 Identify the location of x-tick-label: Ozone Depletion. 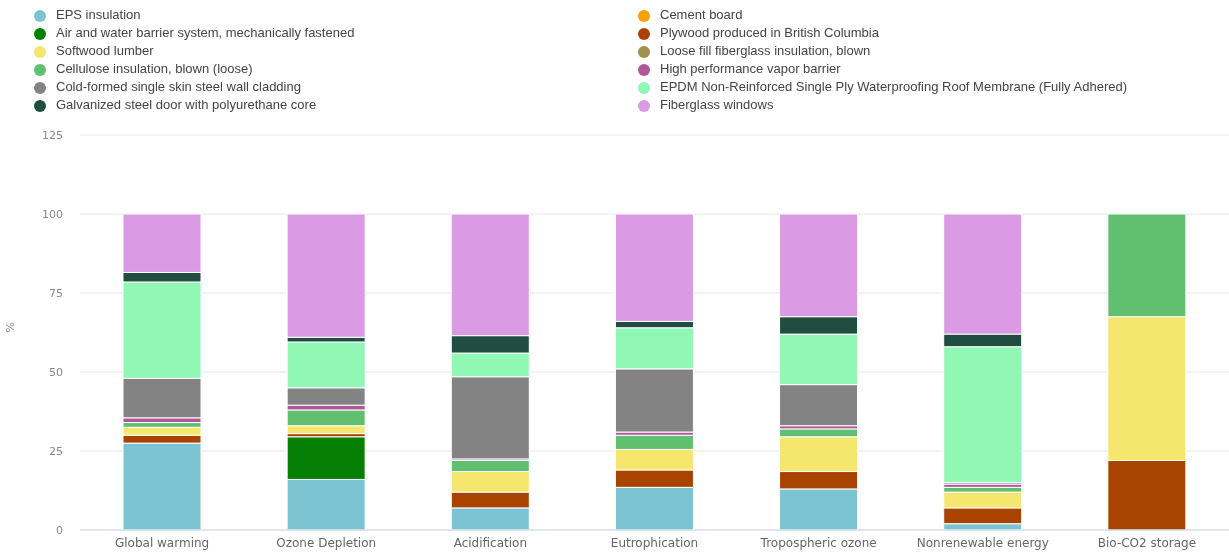
(326, 542).